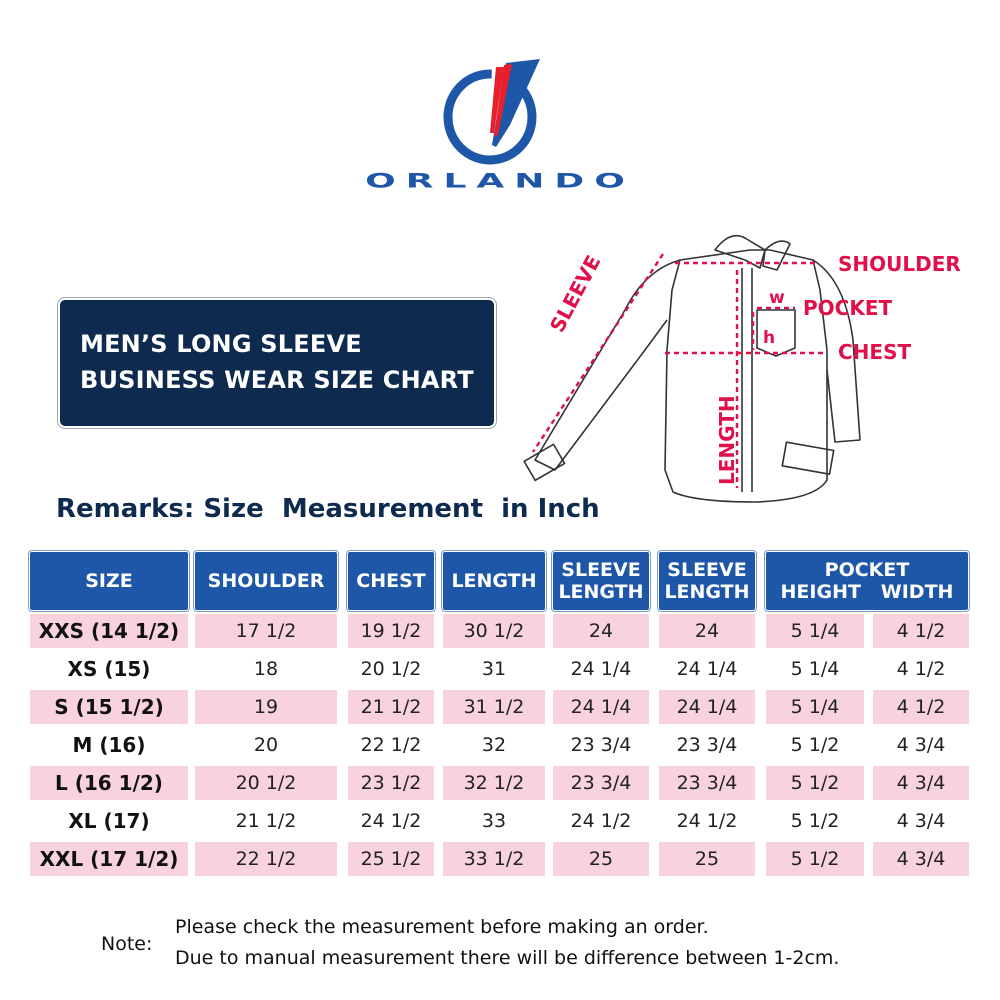 The image size is (1000, 1000). What do you see at coordinates (109, 859) in the screenshot?
I see `cell-size: XXL (17 1/2)` at bounding box center [109, 859].